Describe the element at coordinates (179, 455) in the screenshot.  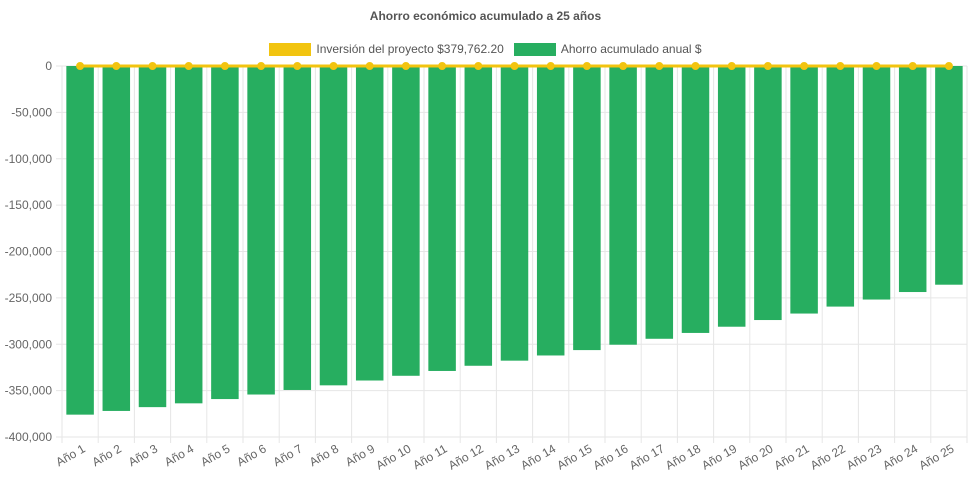
I see `x-tick-label: Año 4` at that location.